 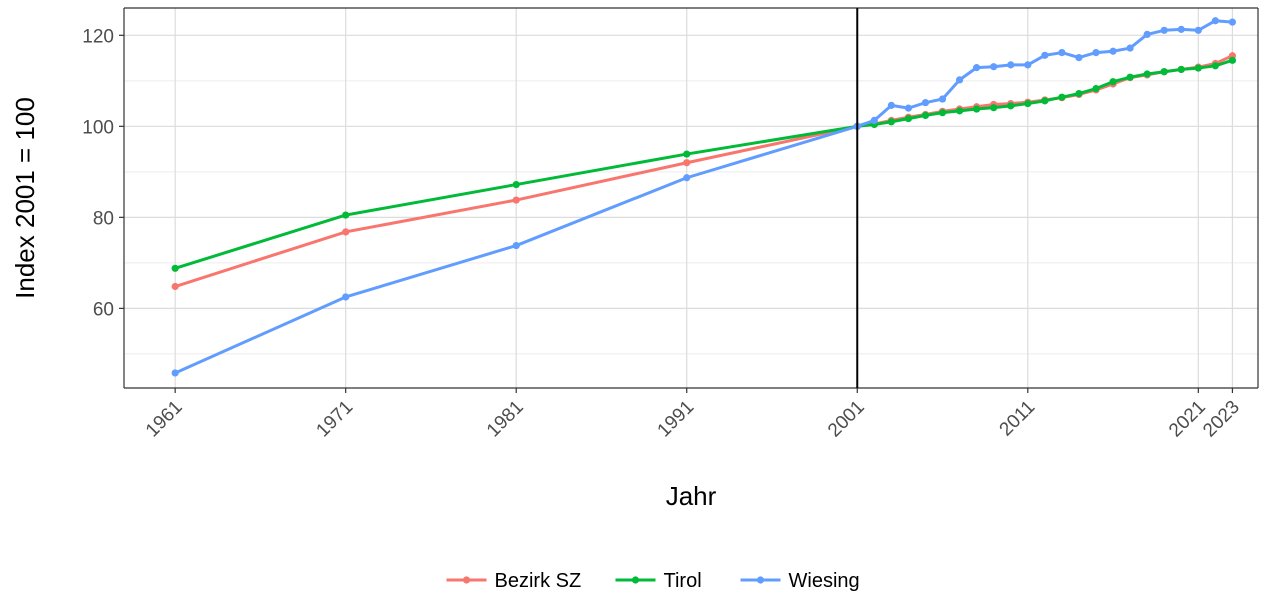 What do you see at coordinates (683, 581) in the screenshot?
I see `legend-label: Tirol` at bounding box center [683, 581].